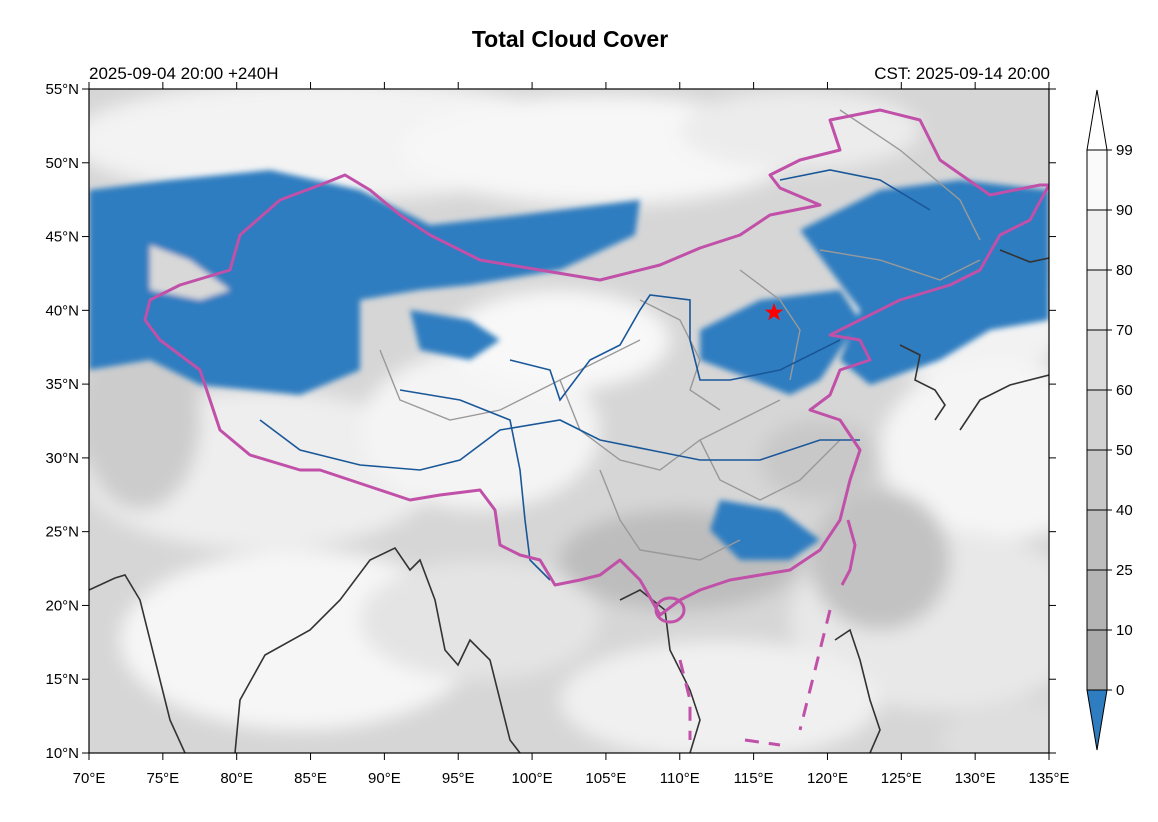 The height and width of the screenshot is (822, 1158). Describe the element at coordinates (310, 778) in the screenshot. I see `lon-tick-label: 85°E` at that location.